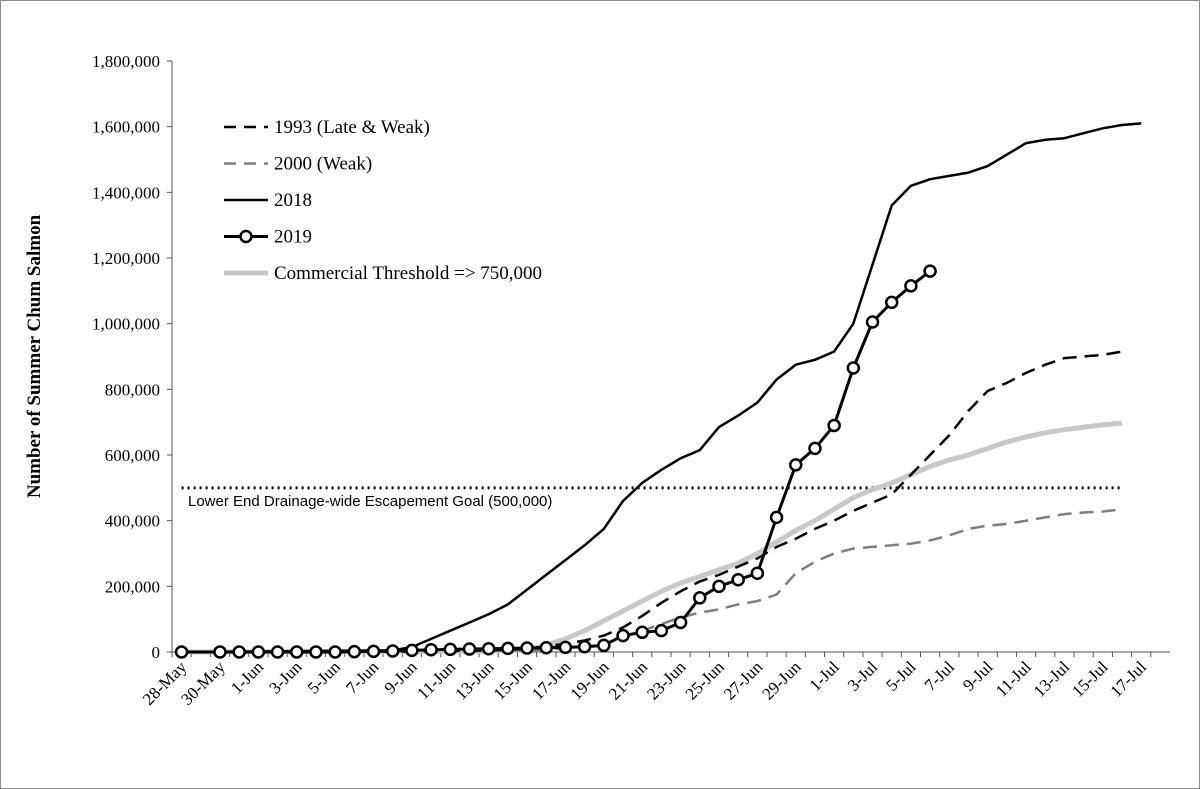 The height and width of the screenshot is (789, 1200). I want to click on legend-label: Commercial Threshold => 750,000, so click(408, 273).